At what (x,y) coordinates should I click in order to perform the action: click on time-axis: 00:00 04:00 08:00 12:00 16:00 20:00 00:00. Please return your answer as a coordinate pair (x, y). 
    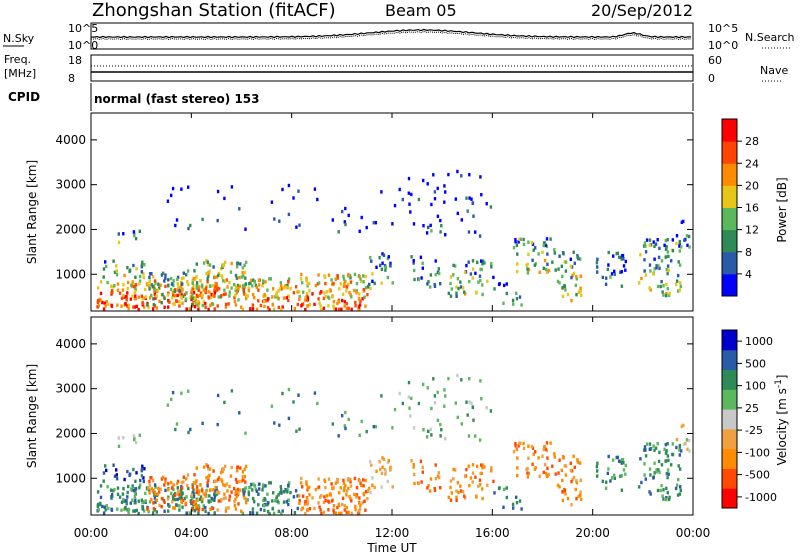
    Looking at the image, I should click on (392, 533).